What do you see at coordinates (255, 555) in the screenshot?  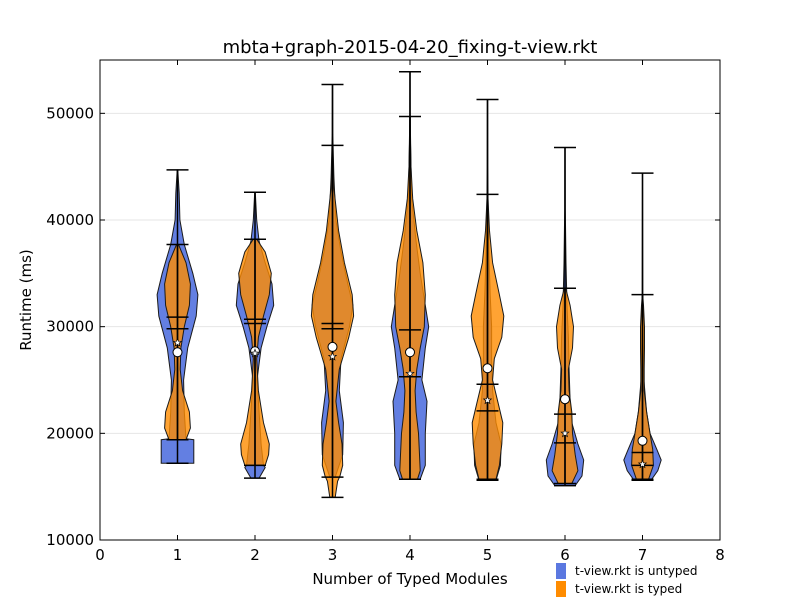 I see `x-tick-label: 2` at bounding box center [255, 555].